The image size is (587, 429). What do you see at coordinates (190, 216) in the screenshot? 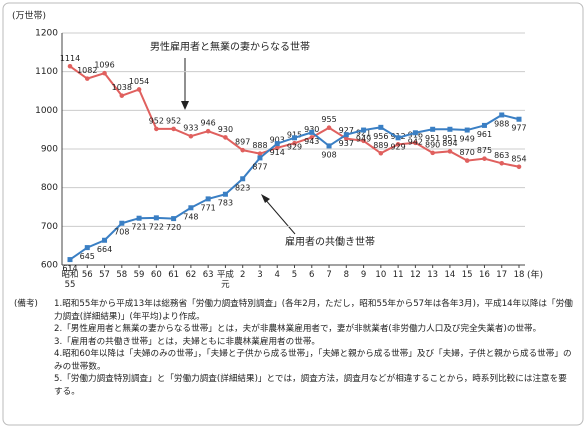
I see `data-label: 748` at bounding box center [190, 216].